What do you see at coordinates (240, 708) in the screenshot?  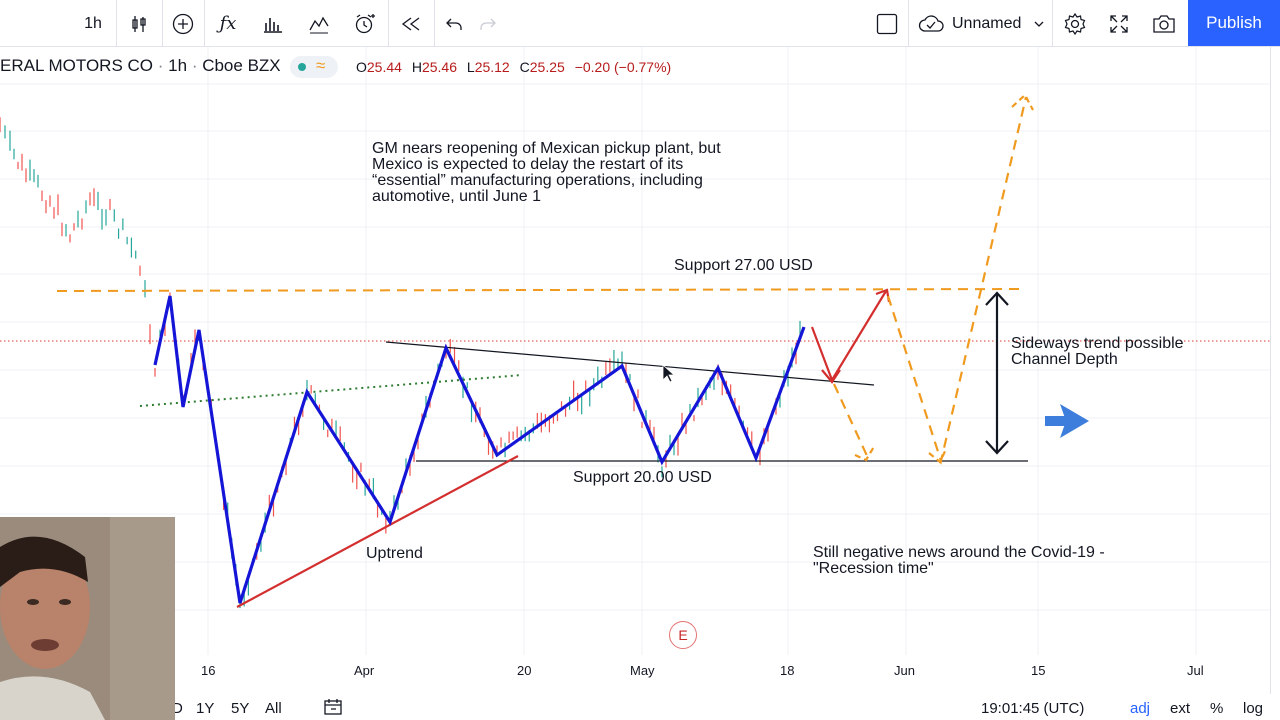 I see `range-5y-button: 5Y` at bounding box center [240, 708].